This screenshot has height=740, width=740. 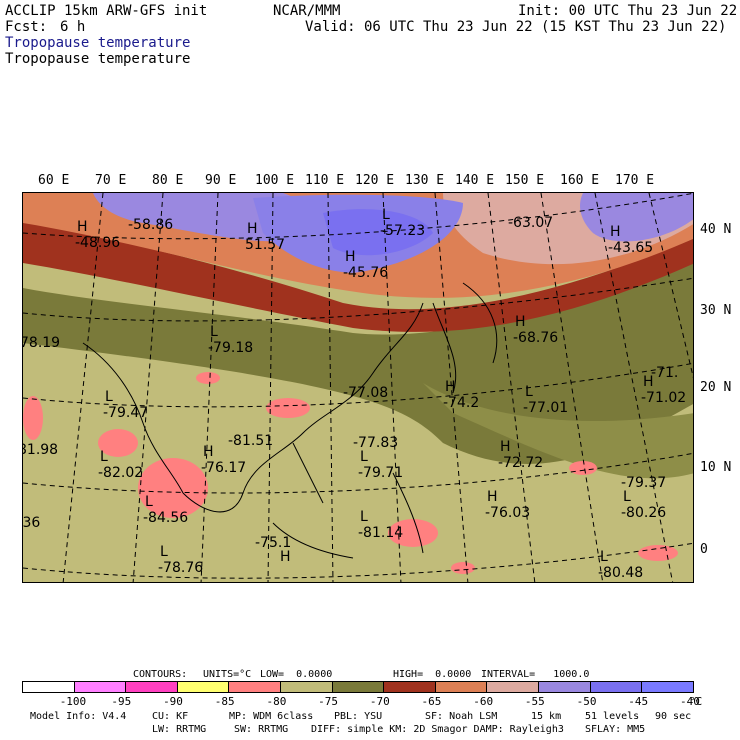 I want to click on legend-unit: °C, so click(x=696, y=701).